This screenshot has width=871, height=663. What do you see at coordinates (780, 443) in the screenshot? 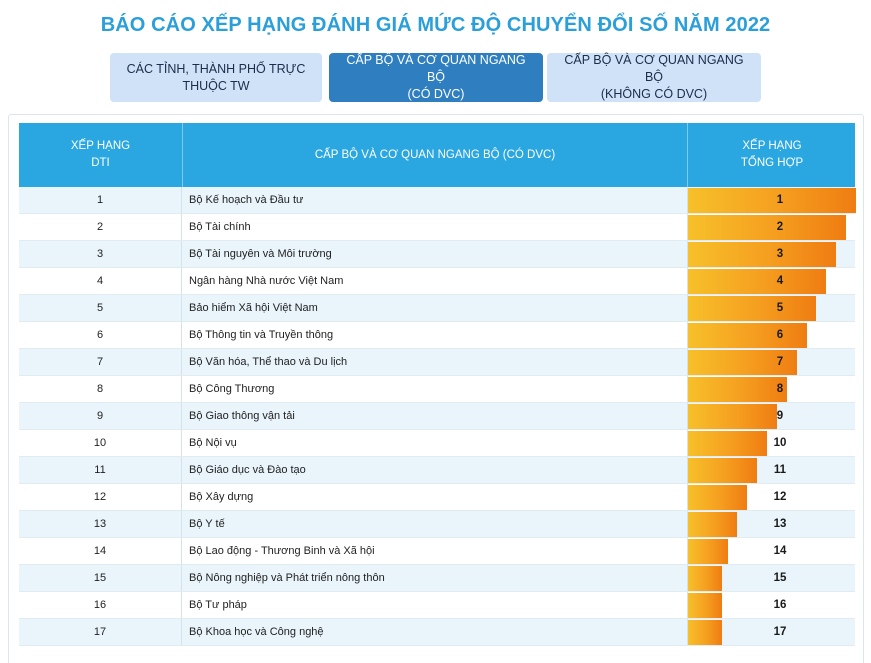
I see `bar-label: 10` at bounding box center [780, 443].